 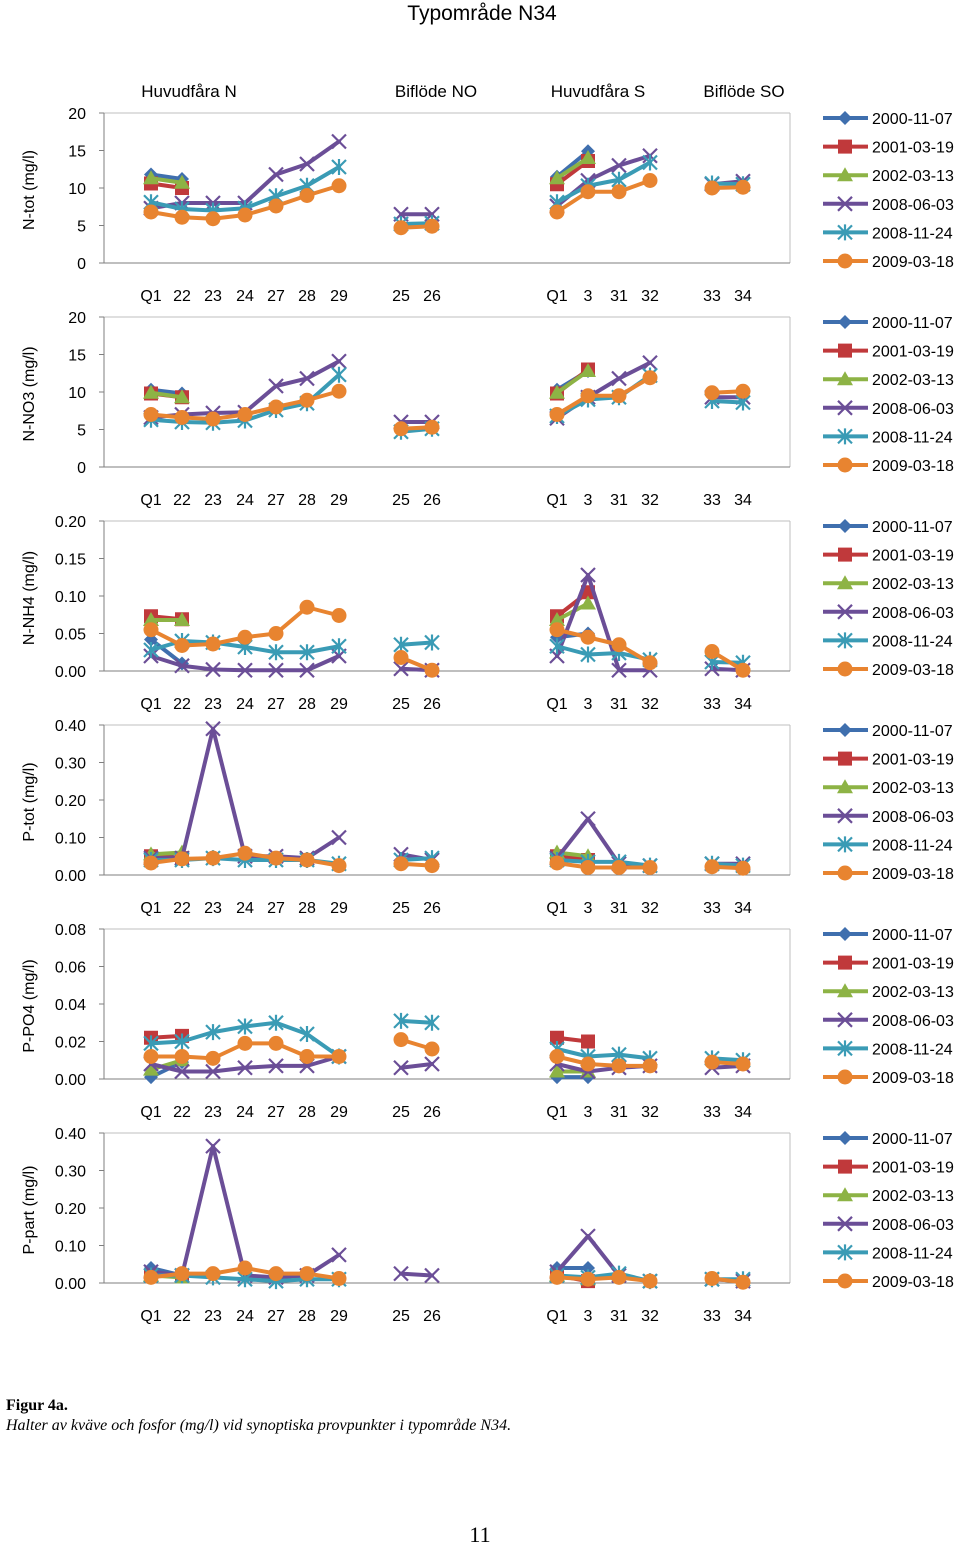 What do you see at coordinates (912, 641) in the screenshot?
I see `legend-label: 2008-11-24` at bounding box center [912, 641].